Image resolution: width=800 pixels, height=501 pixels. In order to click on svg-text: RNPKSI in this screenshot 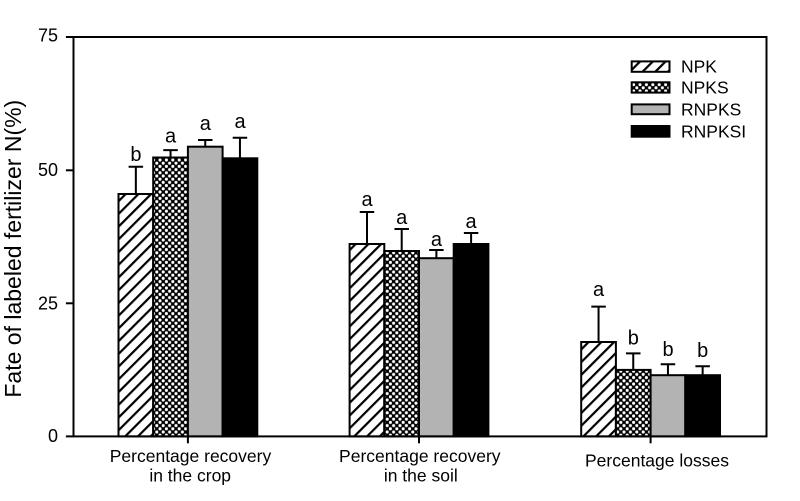, I will do `click(713, 131)`.